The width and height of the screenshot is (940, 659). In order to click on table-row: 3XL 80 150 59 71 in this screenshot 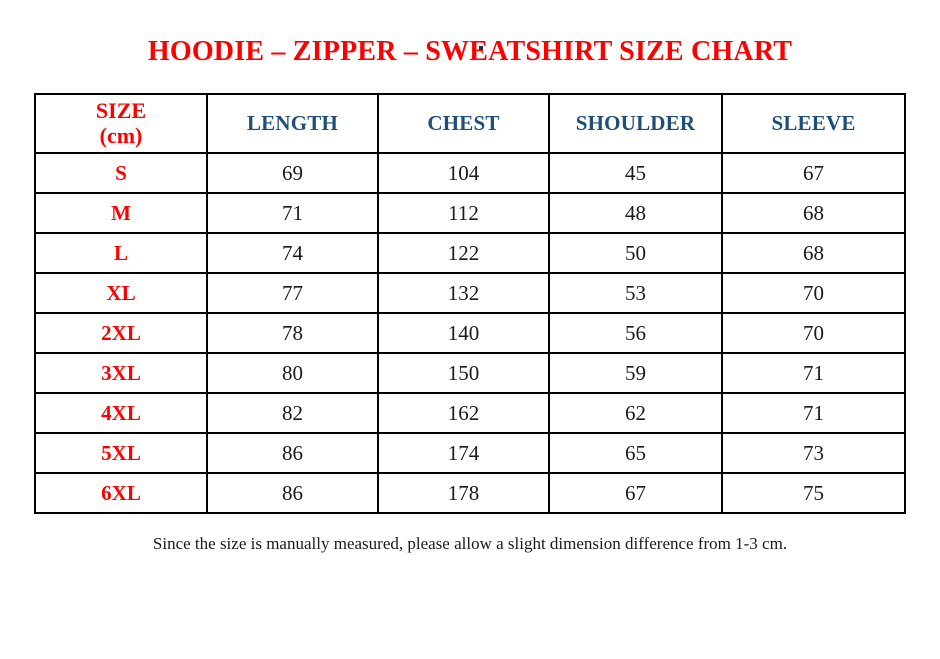, I will do `click(470, 373)`.